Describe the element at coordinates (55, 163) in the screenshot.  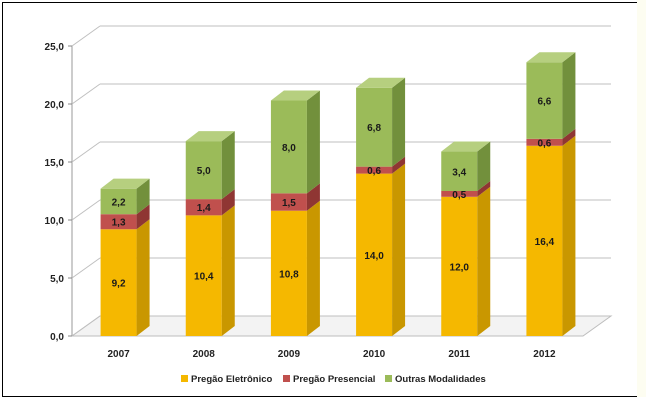
I see `y-tick-label: 15,0` at that location.